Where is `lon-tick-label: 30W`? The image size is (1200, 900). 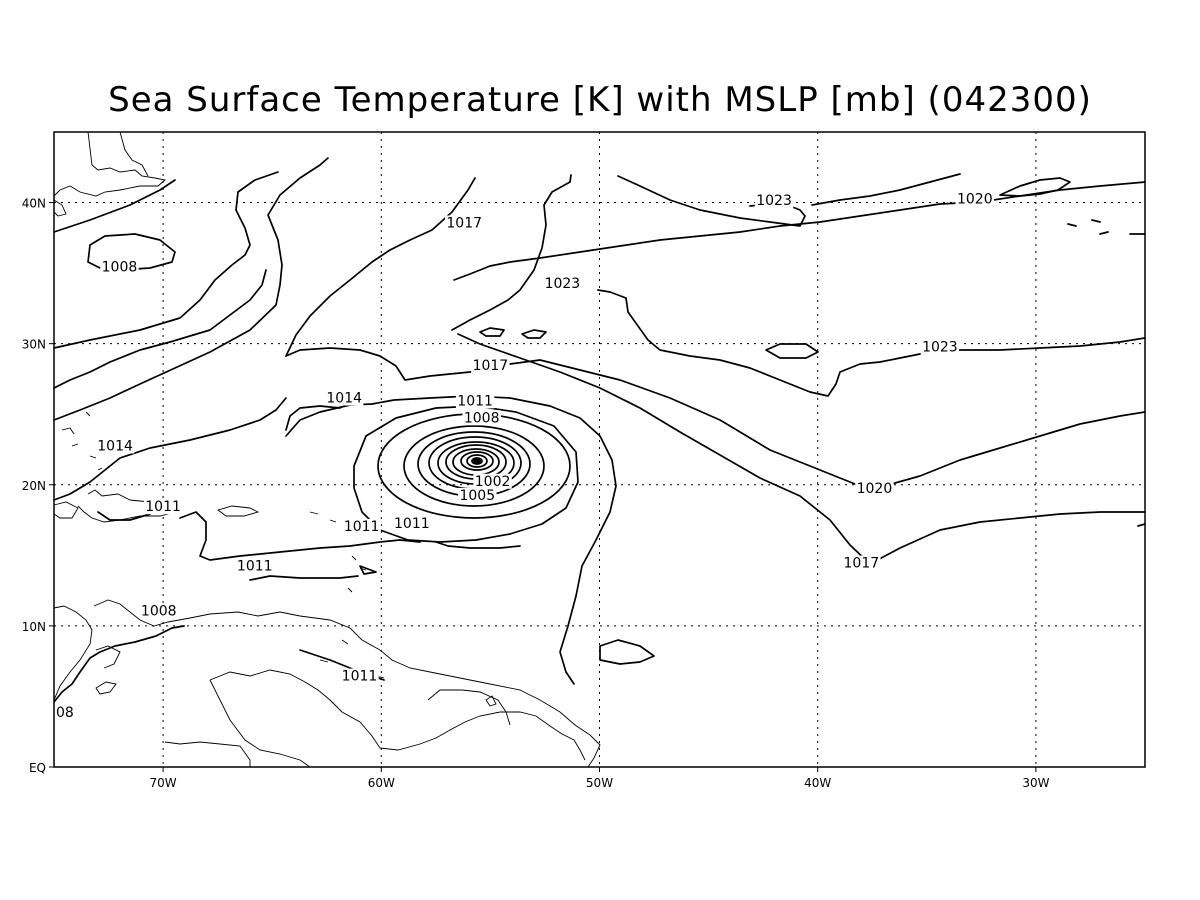
lon-tick-label: 30W is located at coordinates (1035, 783).